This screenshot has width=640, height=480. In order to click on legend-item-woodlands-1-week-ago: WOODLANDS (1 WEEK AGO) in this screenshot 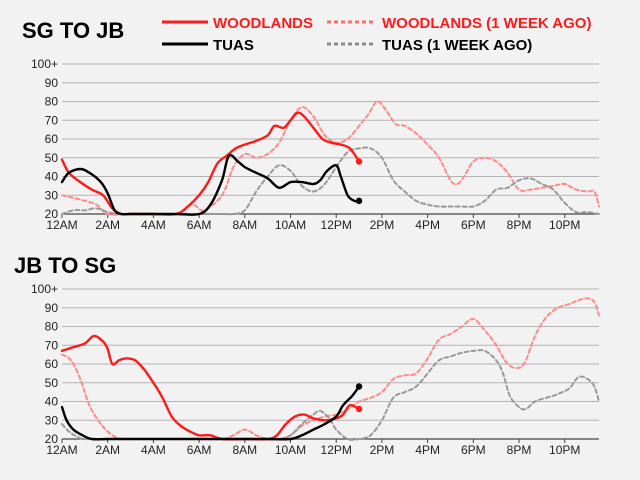, I will do `click(459, 23)`.